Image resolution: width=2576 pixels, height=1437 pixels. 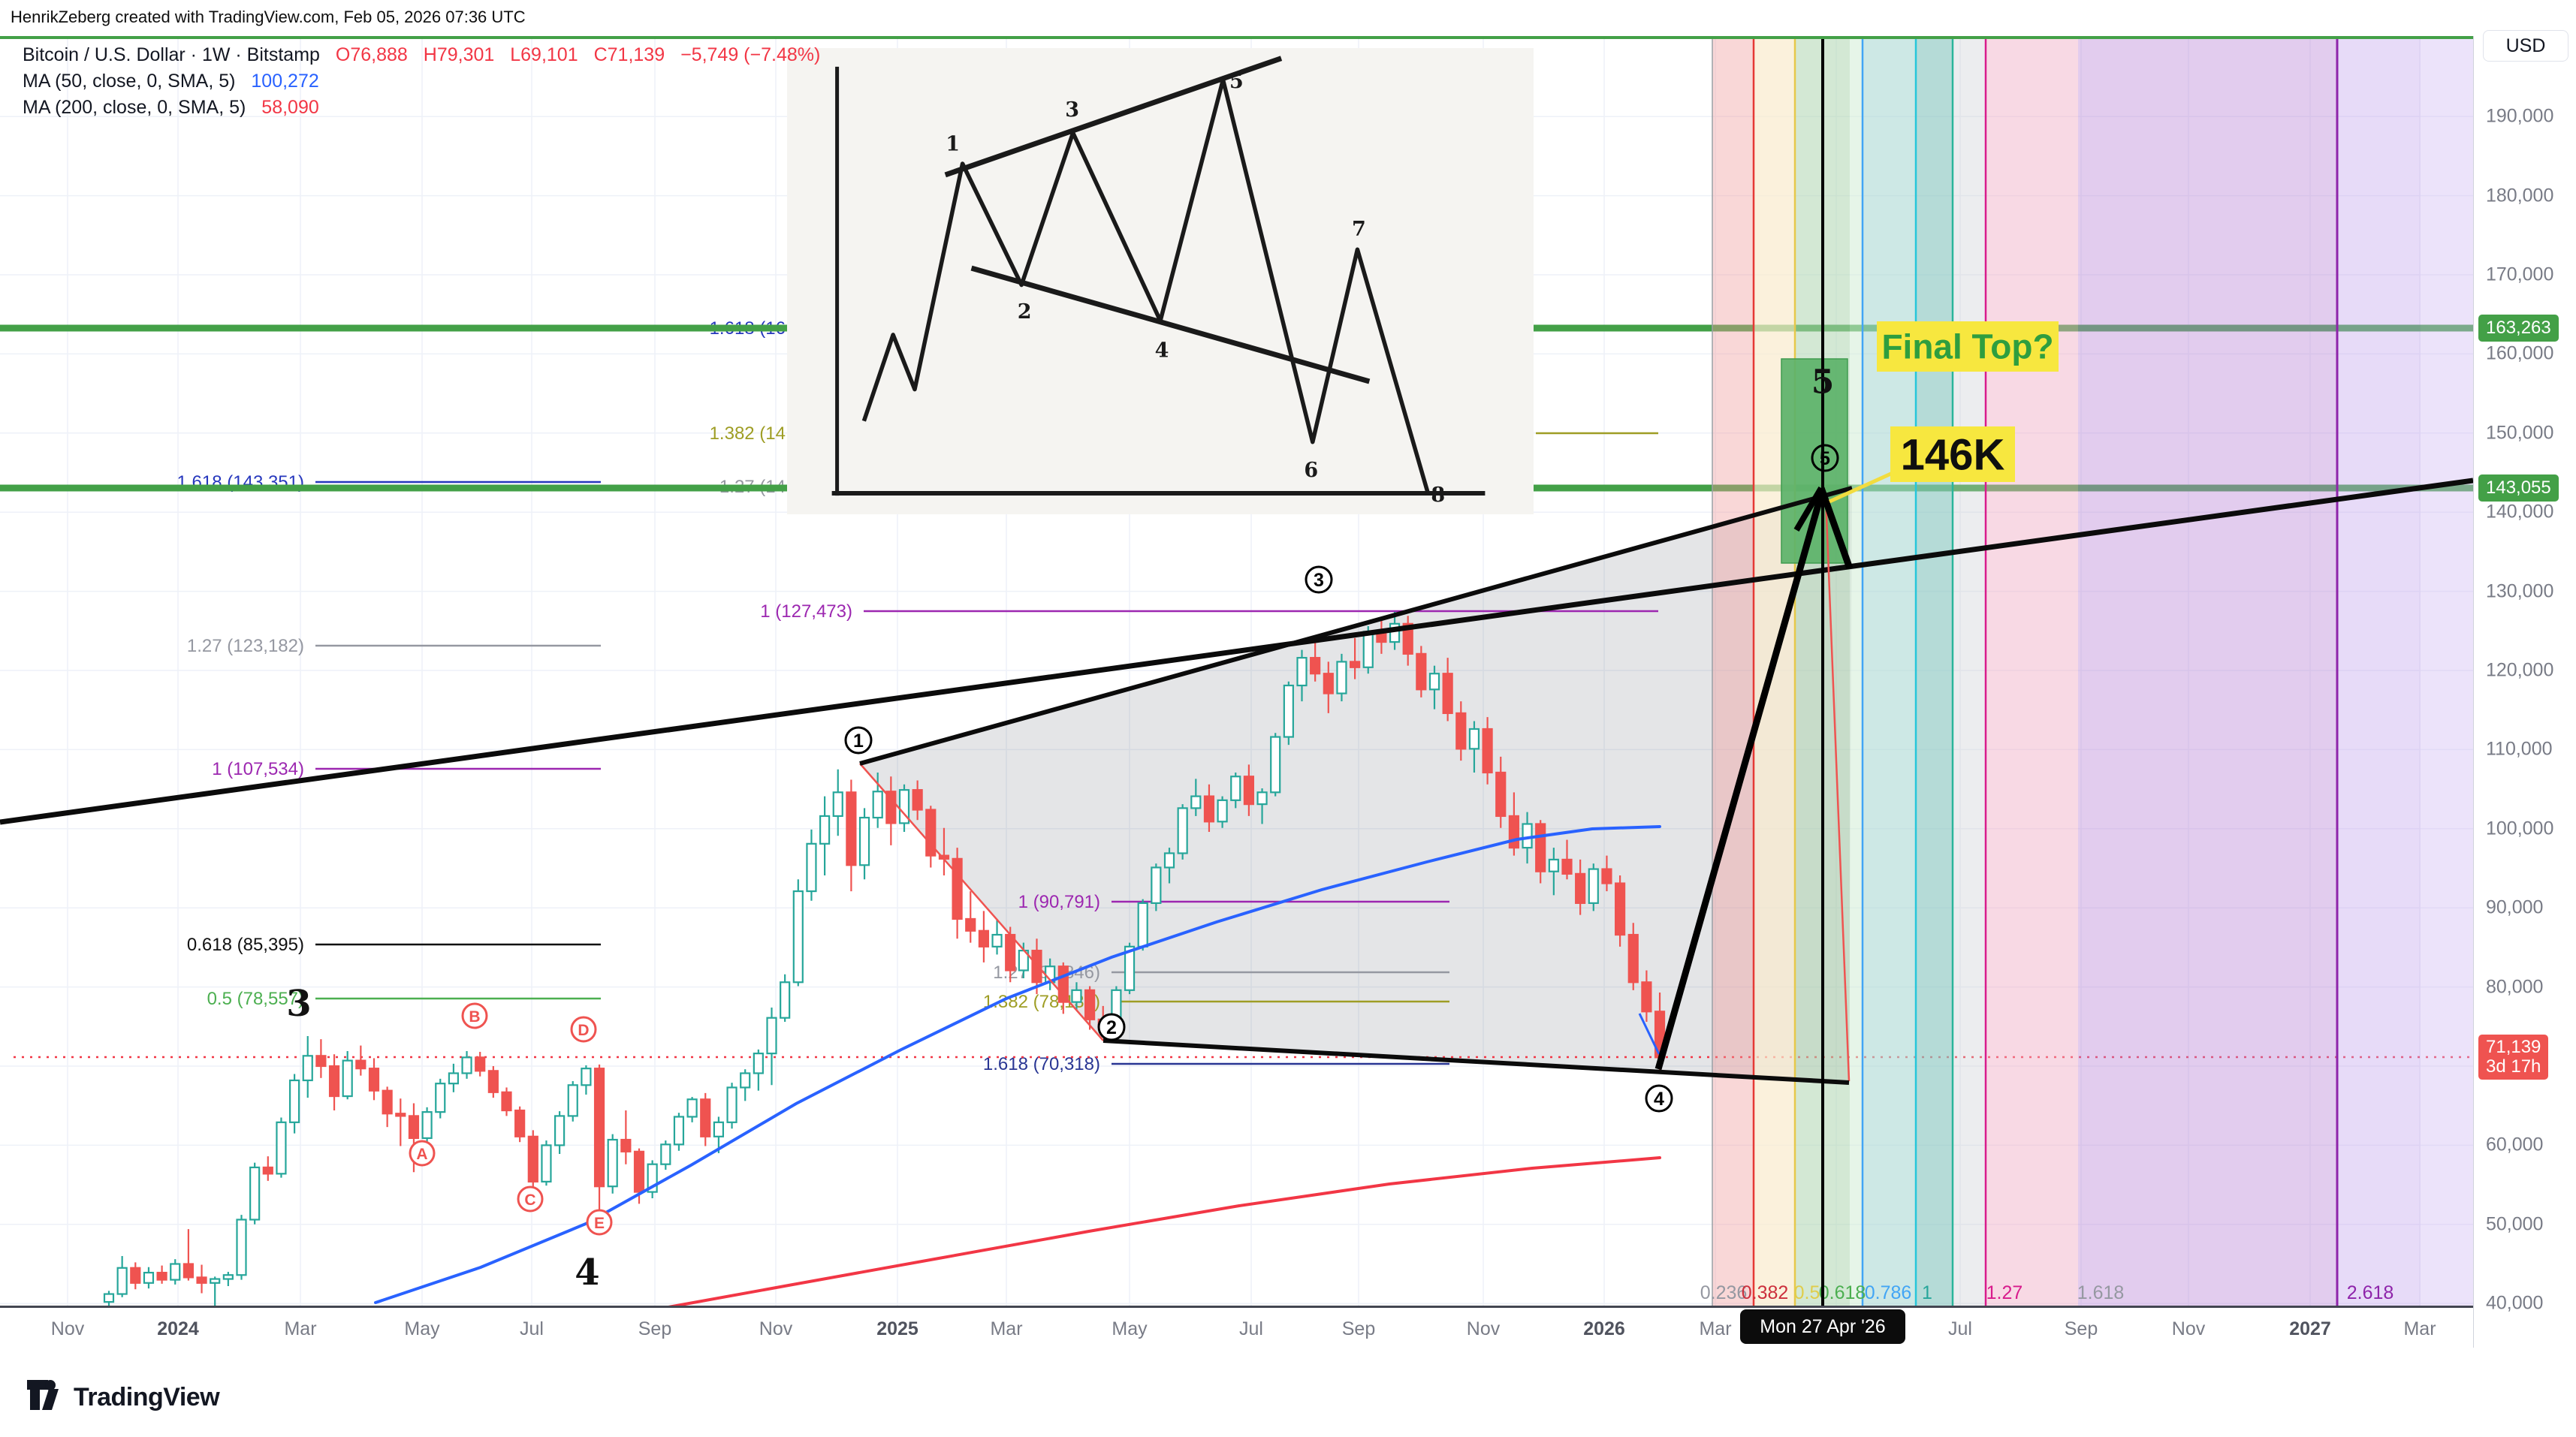 I want to click on price-tick-label: 110,000, so click(x=2519, y=749).